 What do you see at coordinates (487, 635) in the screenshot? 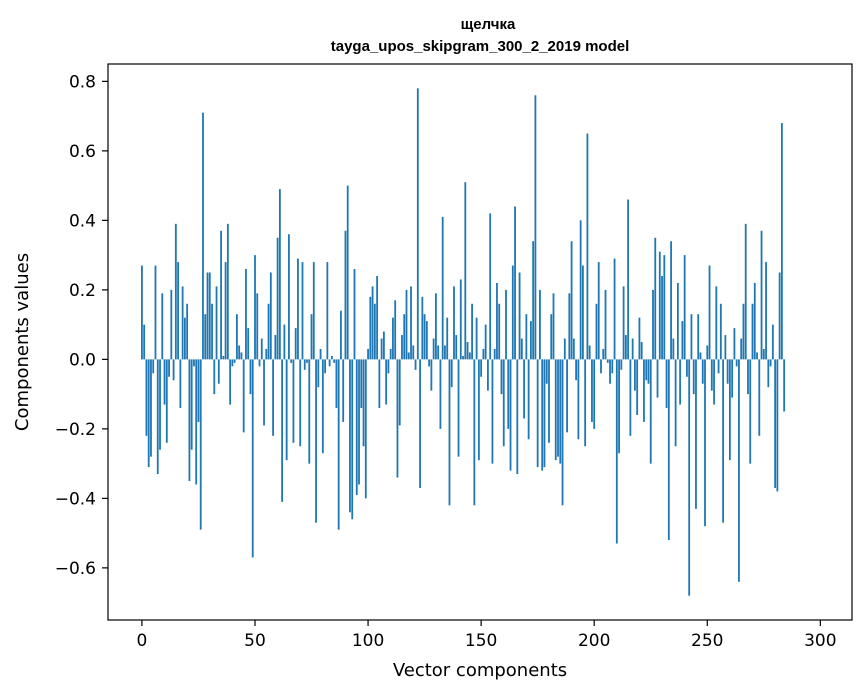
I see `x-axis-ticks: 0 50 100 150 200 250 300` at bounding box center [487, 635].